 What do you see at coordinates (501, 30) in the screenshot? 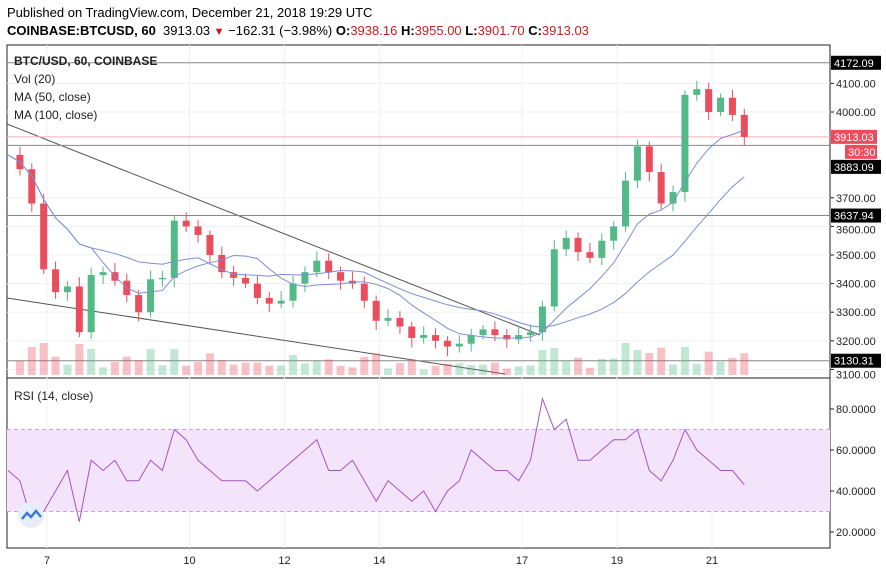
I see `low-value: 3901.70` at bounding box center [501, 30].